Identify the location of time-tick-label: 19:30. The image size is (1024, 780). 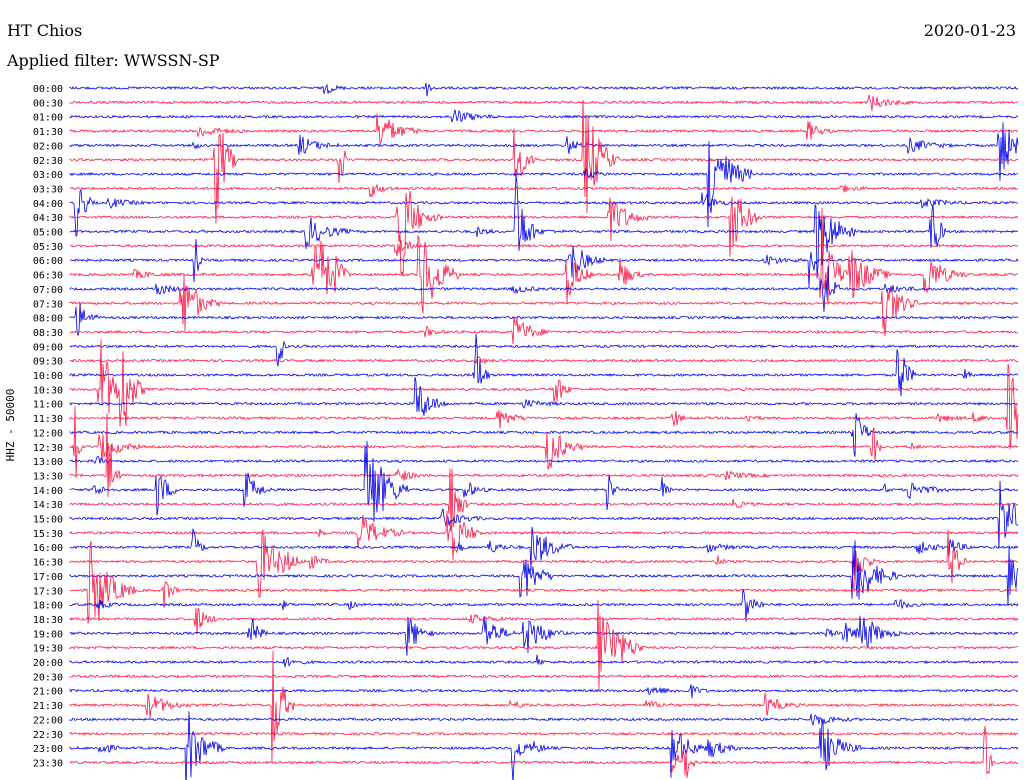
(48, 649).